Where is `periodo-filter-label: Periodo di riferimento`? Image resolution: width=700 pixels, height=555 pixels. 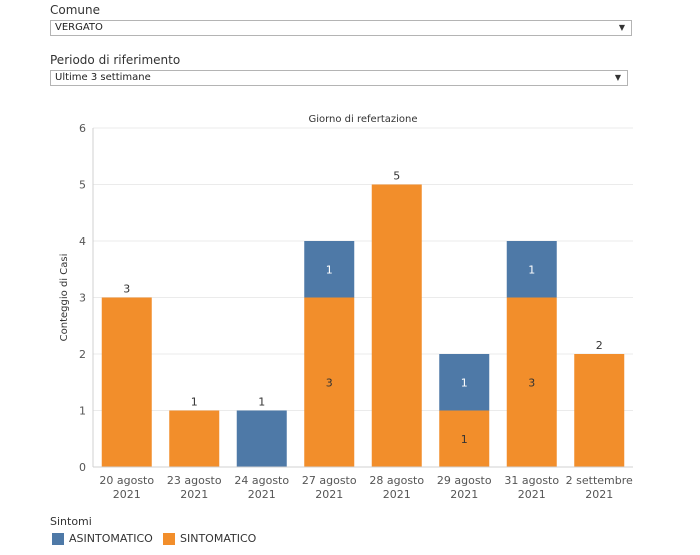
periodo-filter-label: Periodo di riferimento is located at coordinates (115, 60).